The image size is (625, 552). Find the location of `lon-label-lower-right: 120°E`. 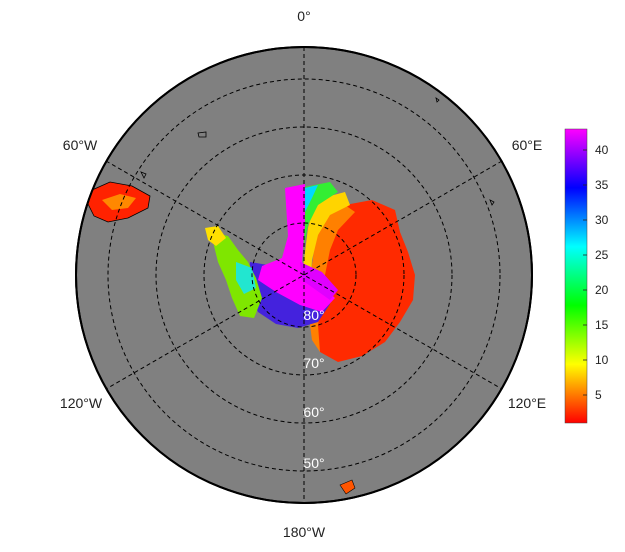

lon-label-lower-right: 120°E is located at coordinates (527, 403).